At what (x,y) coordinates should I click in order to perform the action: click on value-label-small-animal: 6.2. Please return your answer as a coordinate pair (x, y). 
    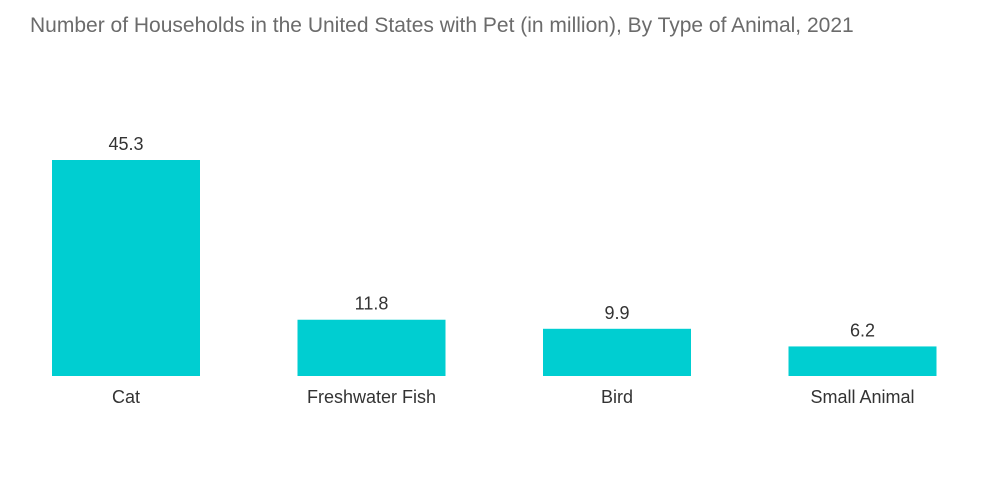
    Looking at the image, I should click on (862, 330).